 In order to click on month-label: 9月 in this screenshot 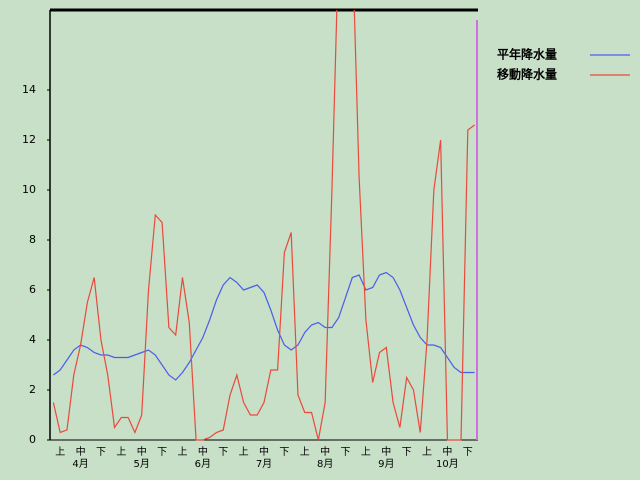, I will do `click(386, 464)`.